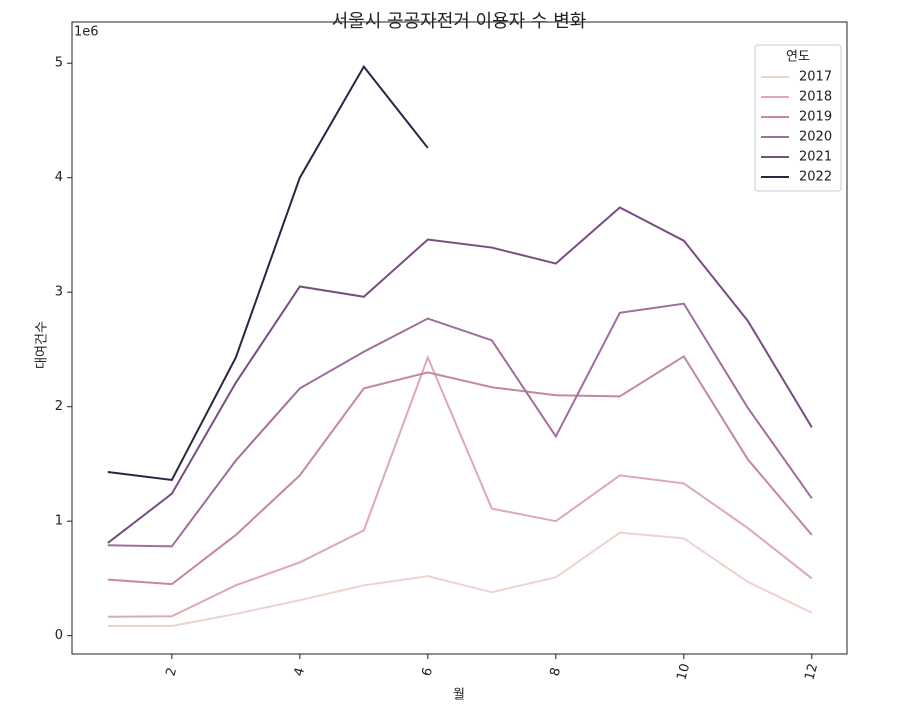  Describe the element at coordinates (815, 157) in the screenshot. I see `legend-label: 2021` at that location.